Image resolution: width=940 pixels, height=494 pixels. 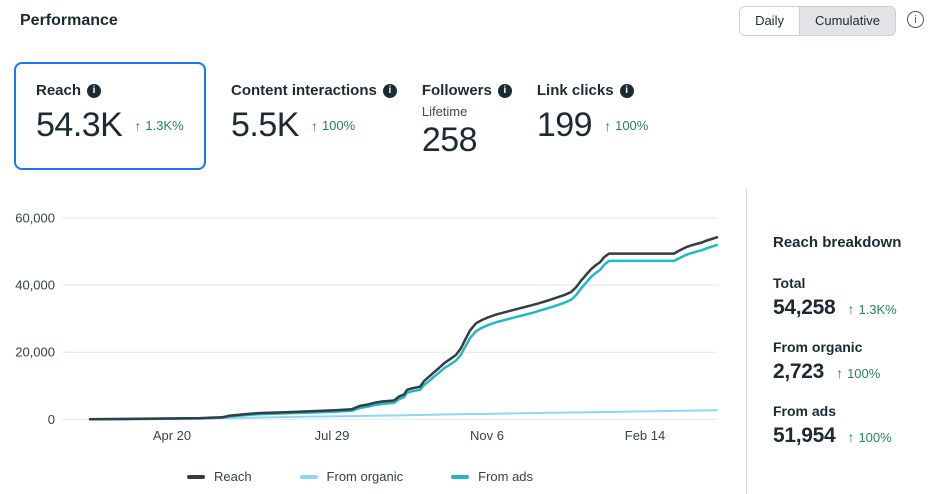 What do you see at coordinates (487, 435) in the screenshot?
I see `x-axis-tick-label: Nov 6` at bounding box center [487, 435].